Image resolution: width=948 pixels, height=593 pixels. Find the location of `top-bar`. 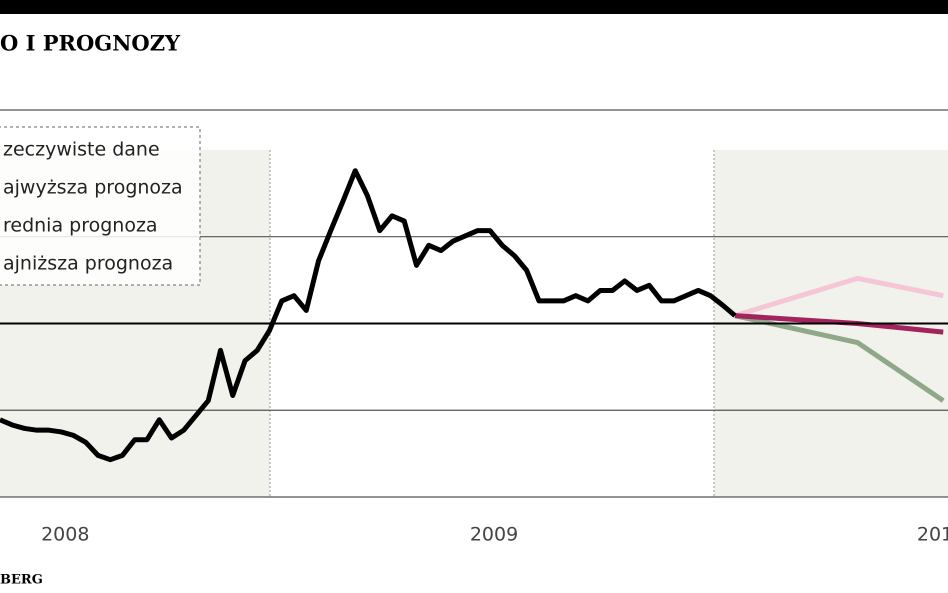

top-bar is located at coordinates (474, 7).